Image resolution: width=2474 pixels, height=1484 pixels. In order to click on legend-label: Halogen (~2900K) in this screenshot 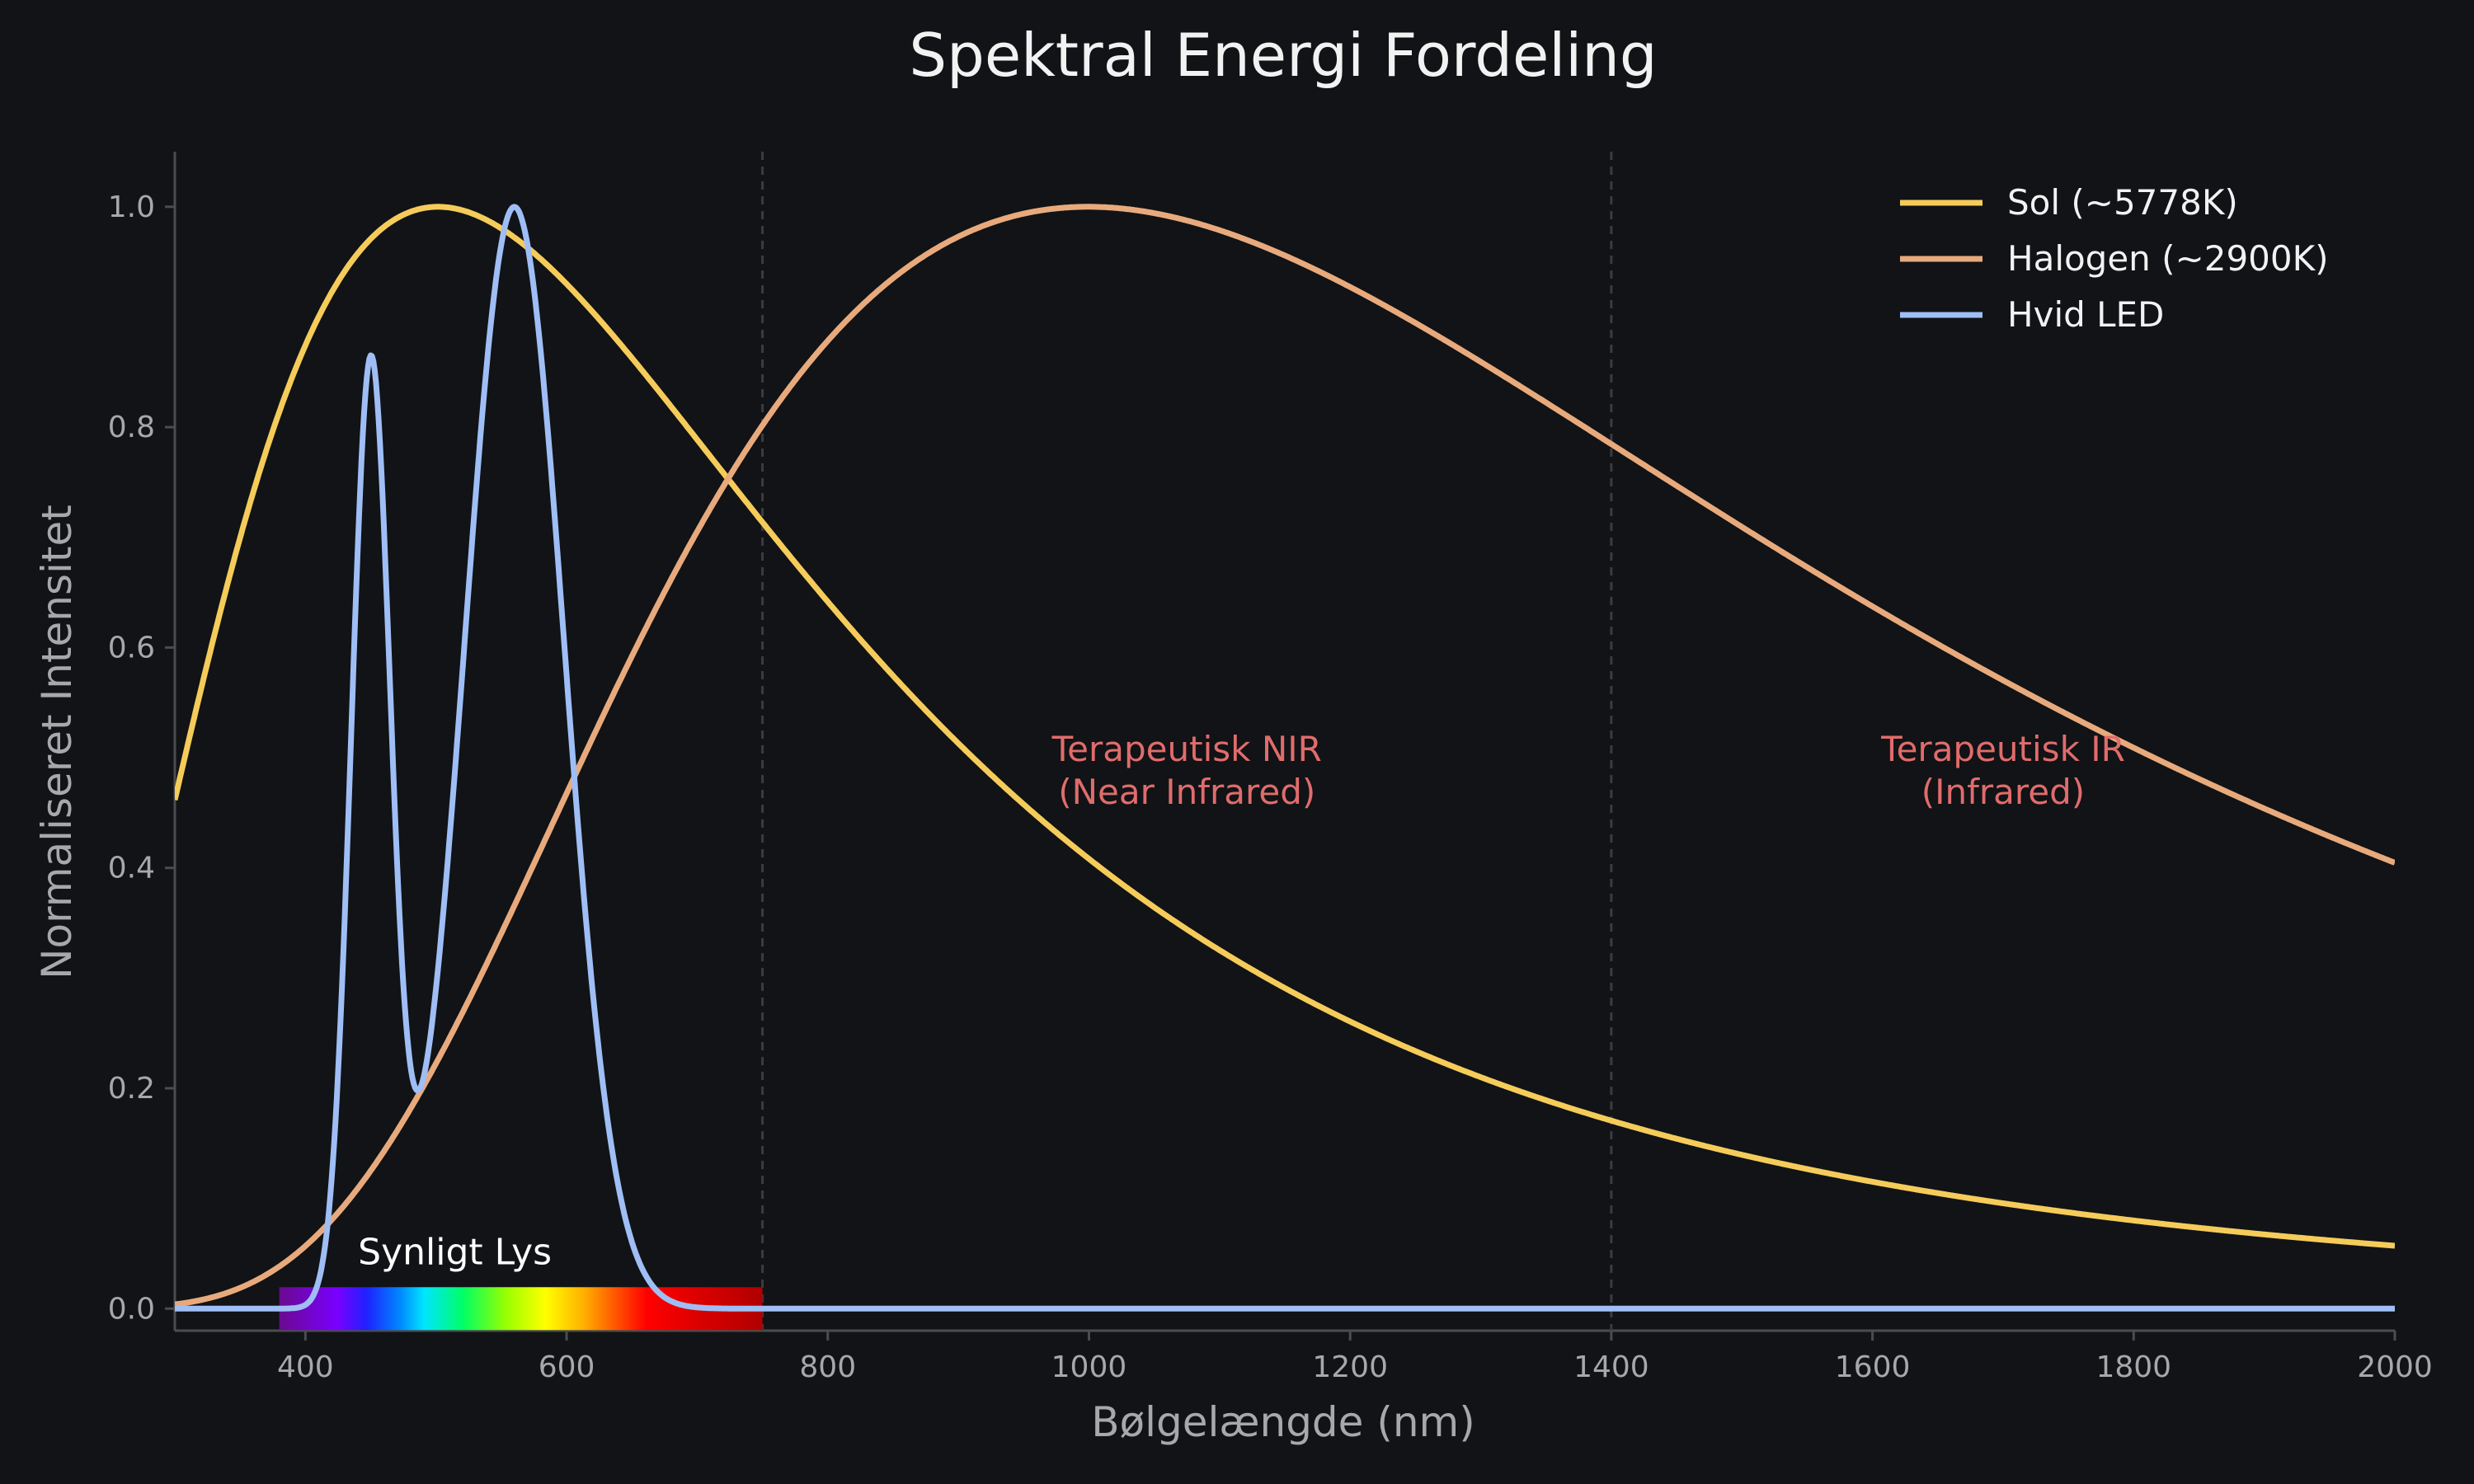, I will do `click(2168, 258)`.